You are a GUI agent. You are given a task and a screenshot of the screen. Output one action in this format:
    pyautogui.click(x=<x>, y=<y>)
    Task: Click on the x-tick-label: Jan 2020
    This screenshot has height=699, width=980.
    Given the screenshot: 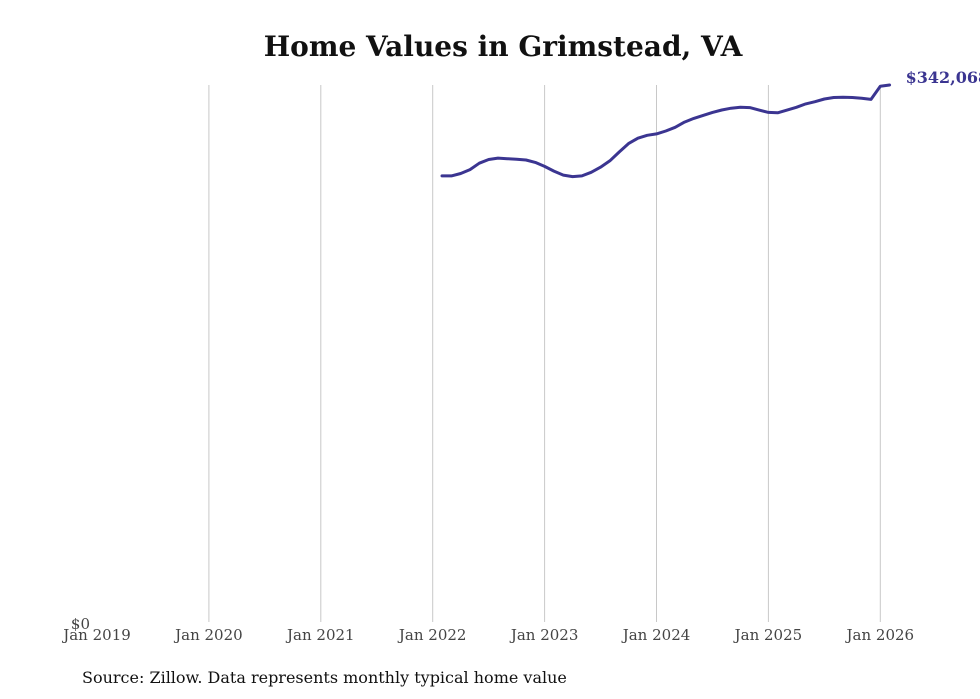 What is the action you would take?
    pyautogui.click(x=208, y=635)
    